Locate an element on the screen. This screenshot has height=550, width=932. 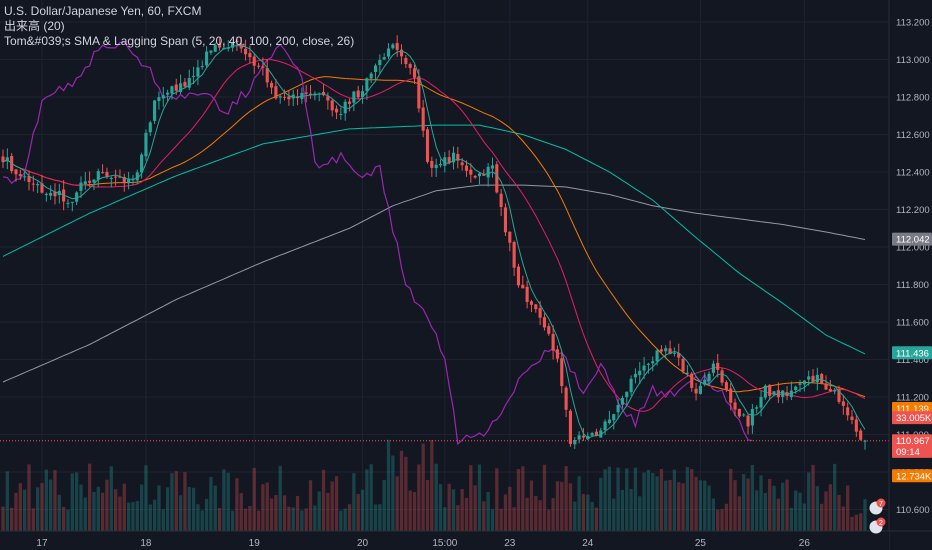
event-flag-icon: 7 is located at coordinates (877, 506).